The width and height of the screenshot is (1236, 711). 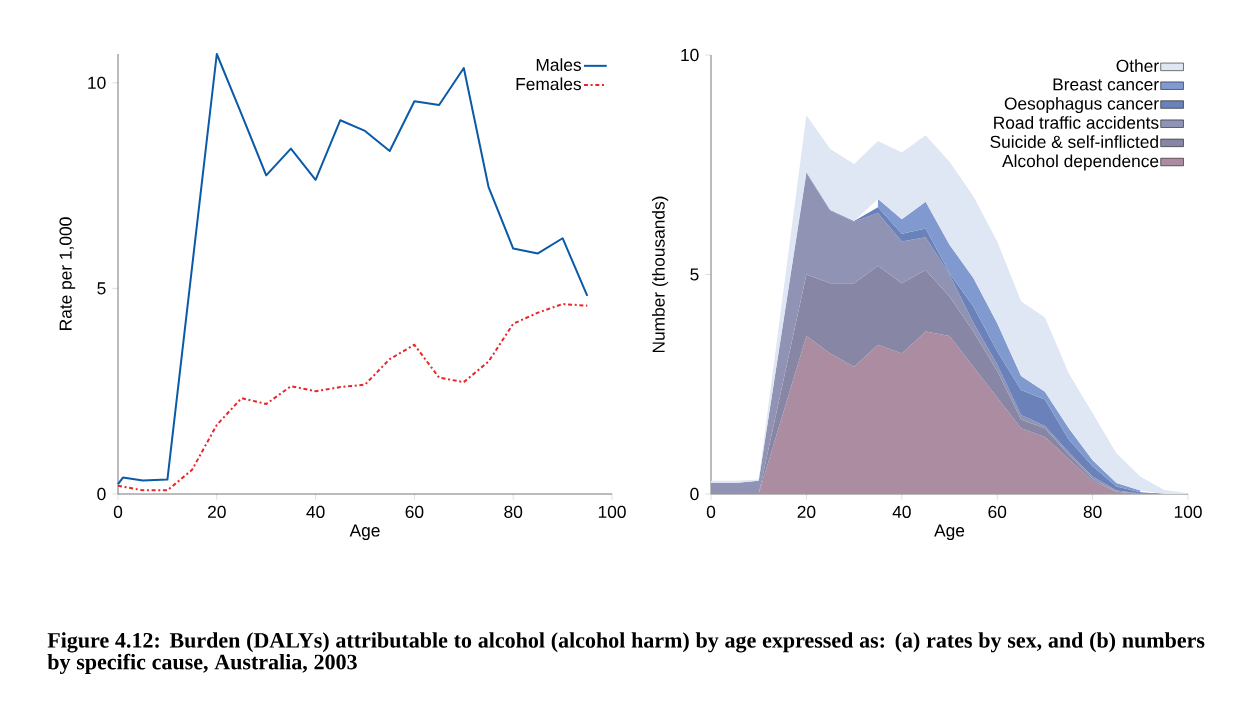 I want to click on legend-label: Males, so click(x=559, y=64).